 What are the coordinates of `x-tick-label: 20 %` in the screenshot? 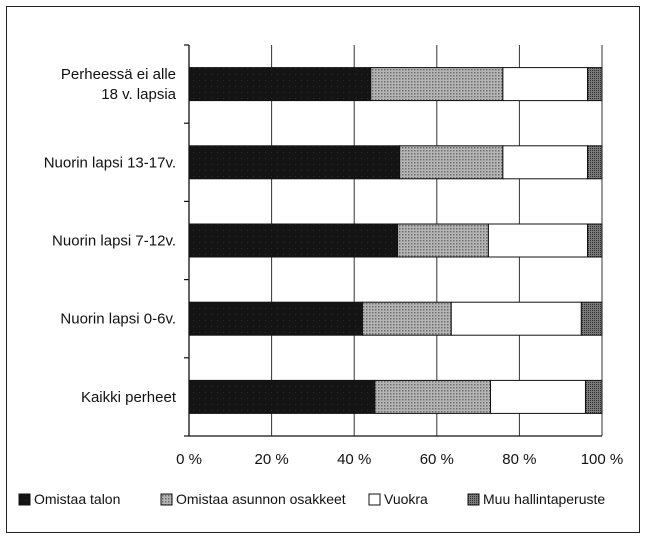 It's located at (271, 459).